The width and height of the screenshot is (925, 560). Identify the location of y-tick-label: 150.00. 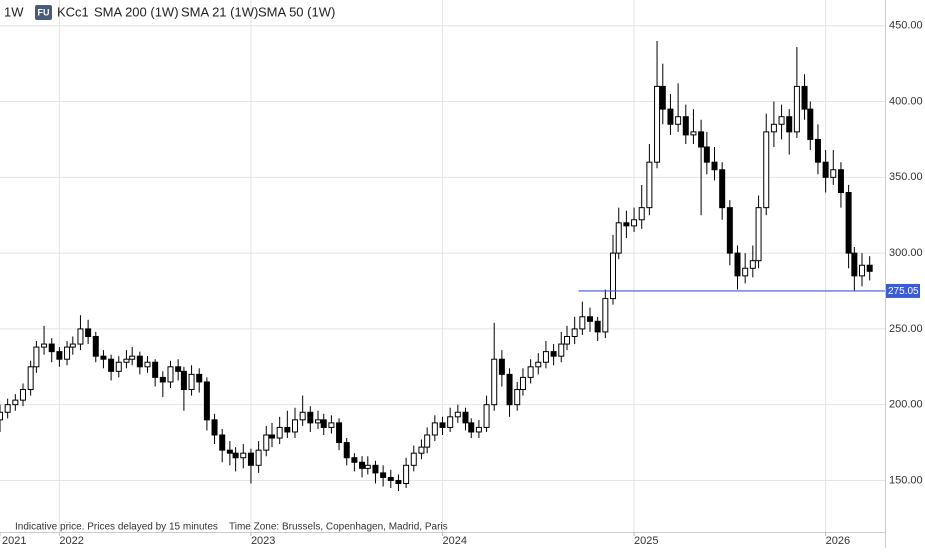
(906, 480).